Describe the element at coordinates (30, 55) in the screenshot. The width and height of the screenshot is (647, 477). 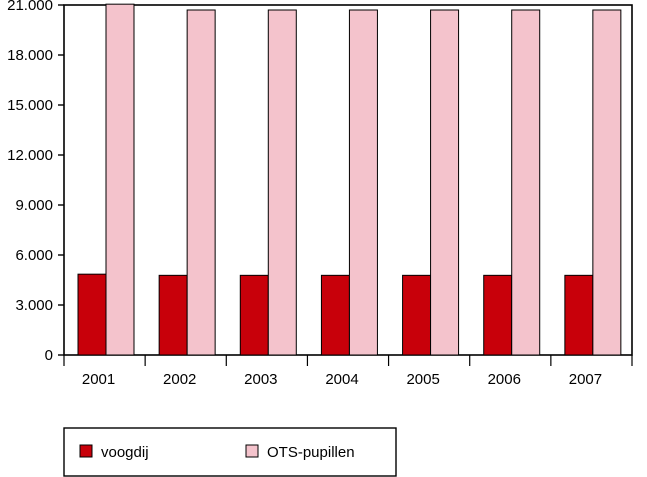
I see `y-tick-label: 18.000` at that location.